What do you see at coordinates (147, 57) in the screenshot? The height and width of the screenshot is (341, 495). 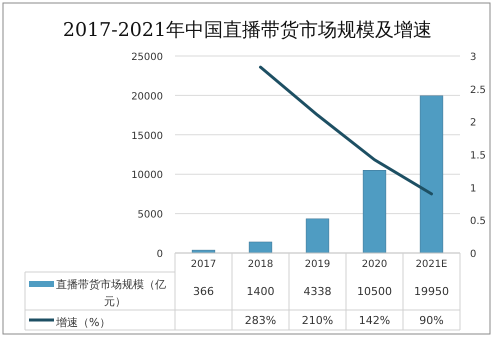 I see `y-tick-label: 25000` at bounding box center [147, 57].